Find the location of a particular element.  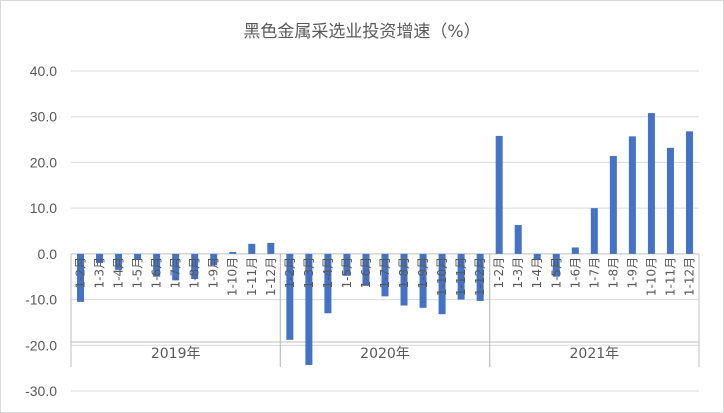

y-tick-label: -10.0 is located at coordinates (41, 300).